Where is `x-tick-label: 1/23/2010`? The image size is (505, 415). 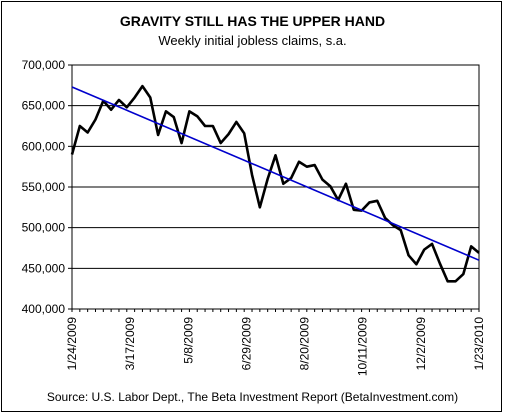
x-tick-label: 1/23/2010 is located at coordinates (479, 344).